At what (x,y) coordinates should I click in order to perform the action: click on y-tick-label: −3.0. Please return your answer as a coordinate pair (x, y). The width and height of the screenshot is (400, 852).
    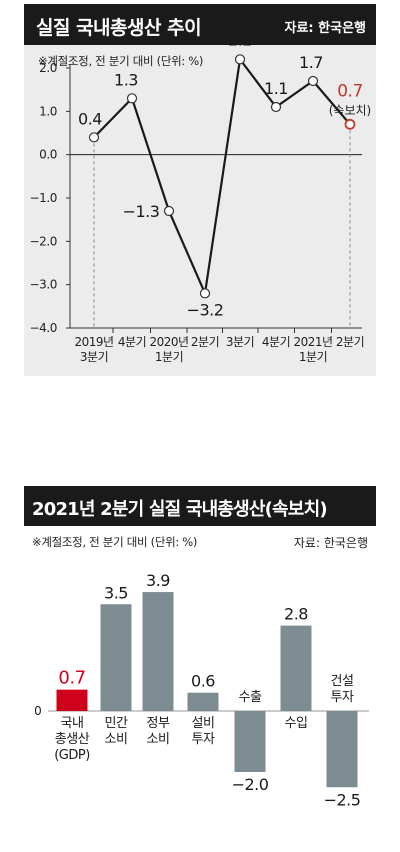
    Looking at the image, I should click on (43, 285).